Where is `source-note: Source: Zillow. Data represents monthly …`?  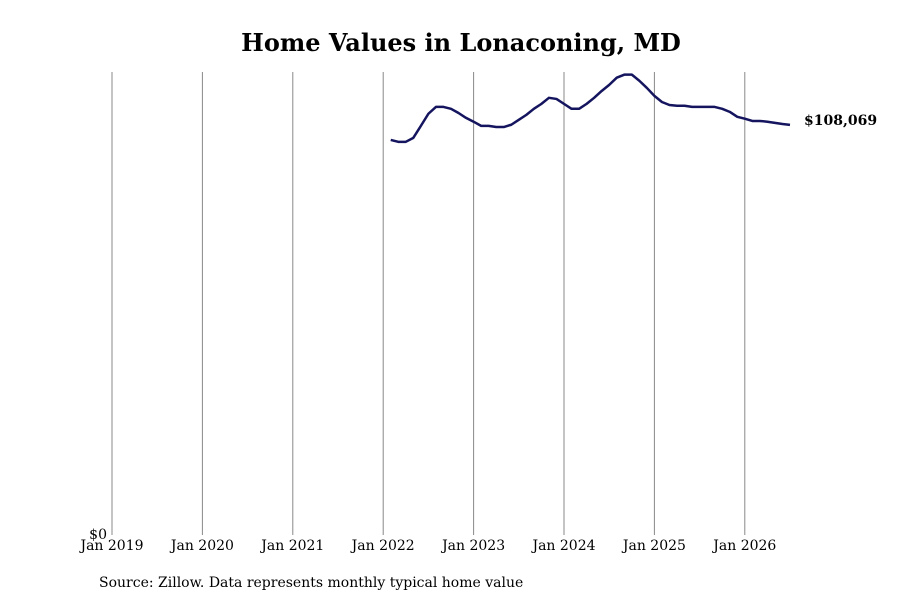 source-note: Source: Zillow. Data represents monthly … is located at coordinates (311, 583).